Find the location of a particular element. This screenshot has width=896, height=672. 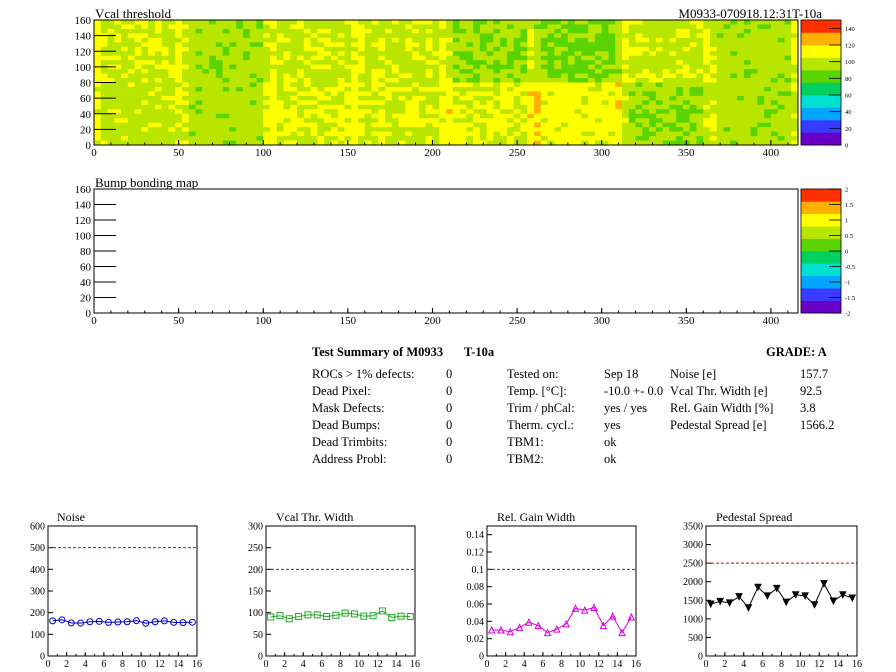

y-tick-label: 150 is located at coordinates (255, 592).